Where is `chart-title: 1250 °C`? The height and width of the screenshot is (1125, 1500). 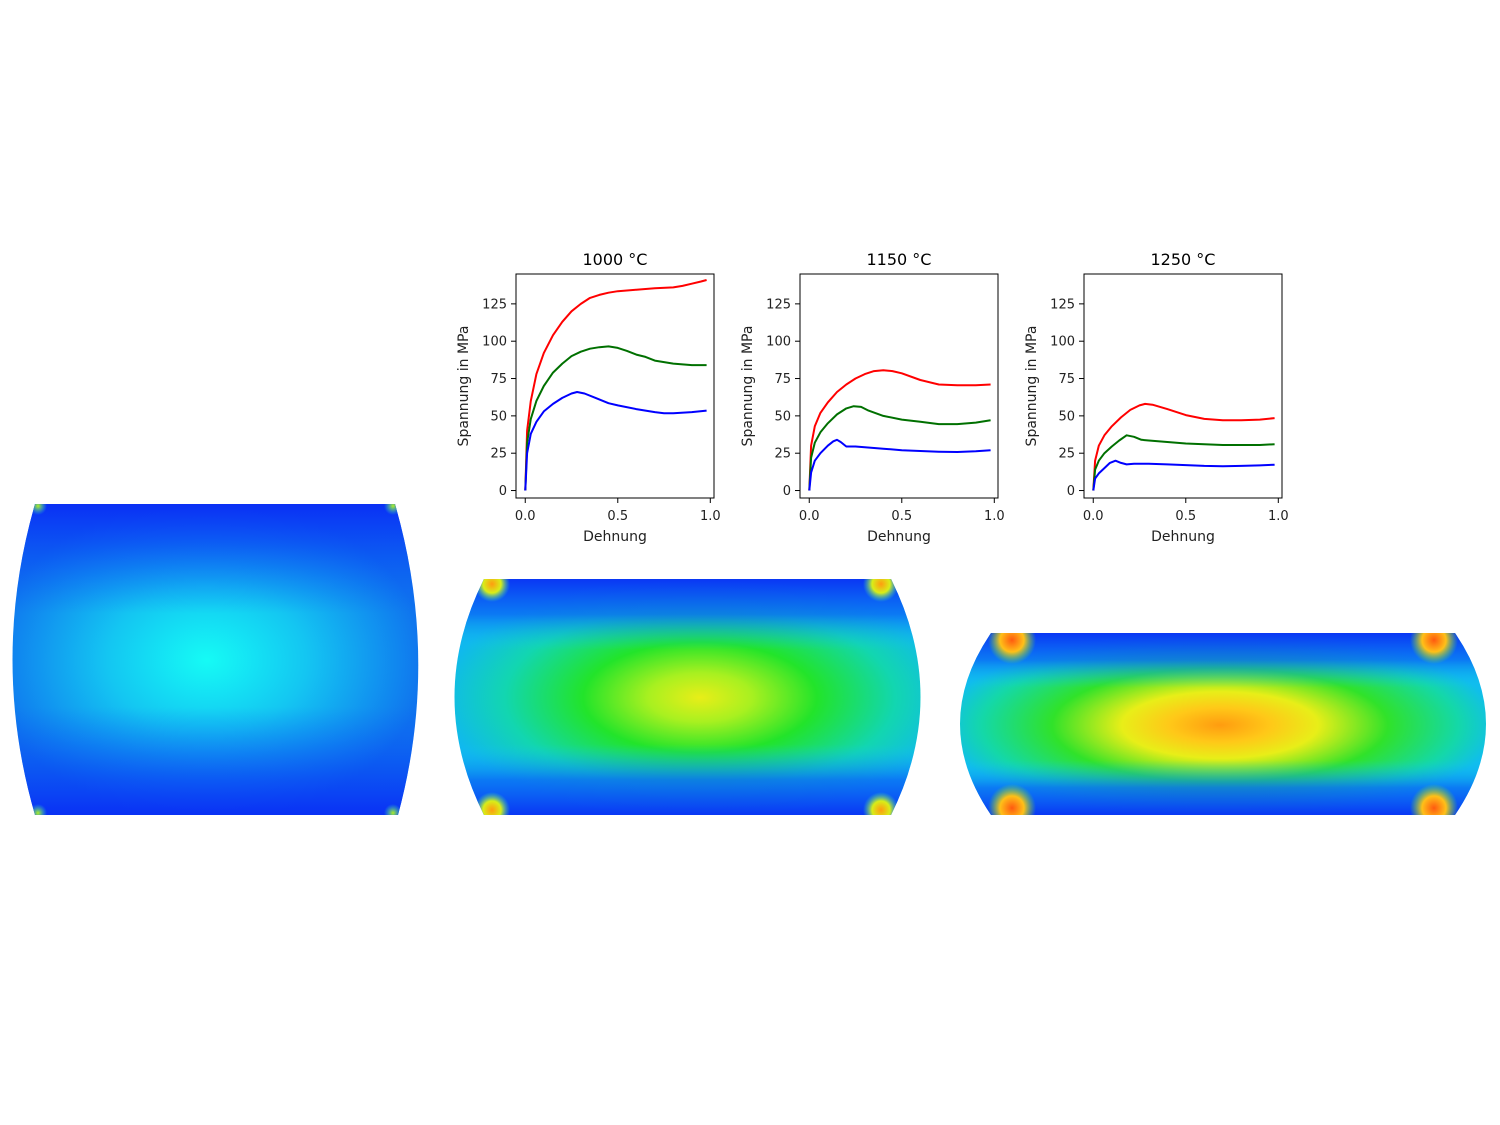 chart-title: 1250 °C is located at coordinates (1183, 259).